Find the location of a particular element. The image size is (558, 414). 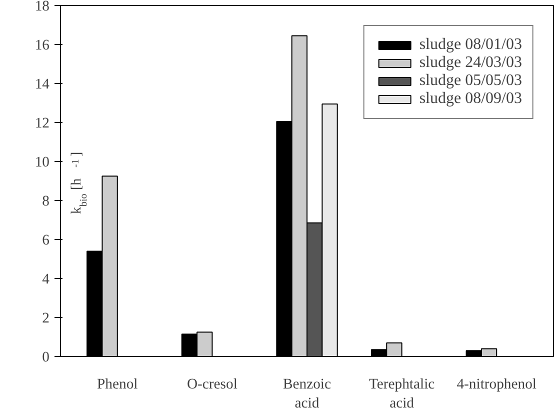

y-tick-label: 10 is located at coordinates (42, 162).